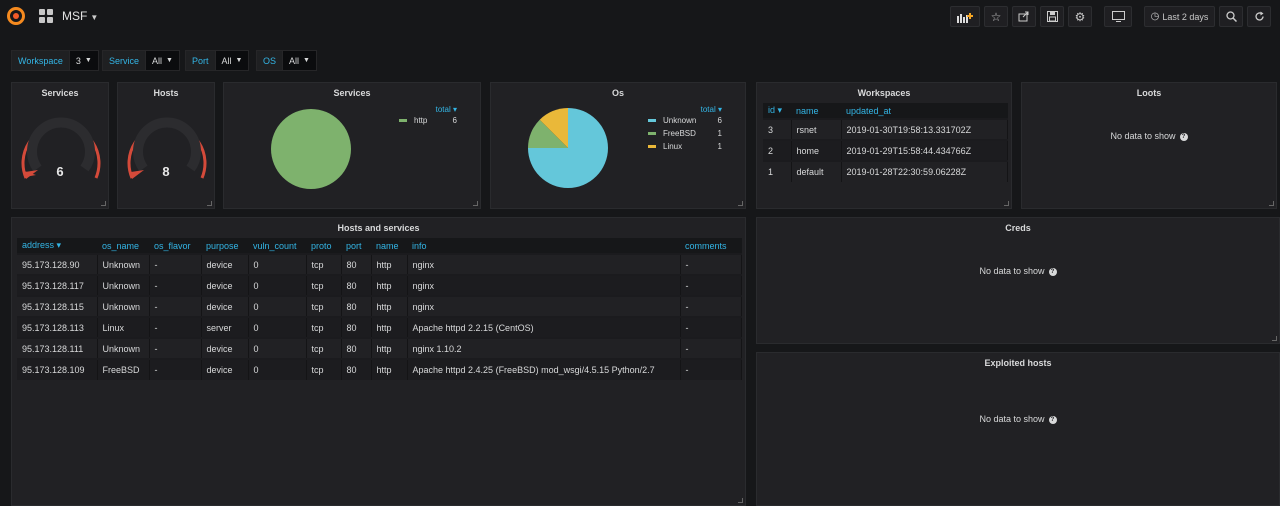  I want to click on dashboards-grid-icon, so click(46, 16).